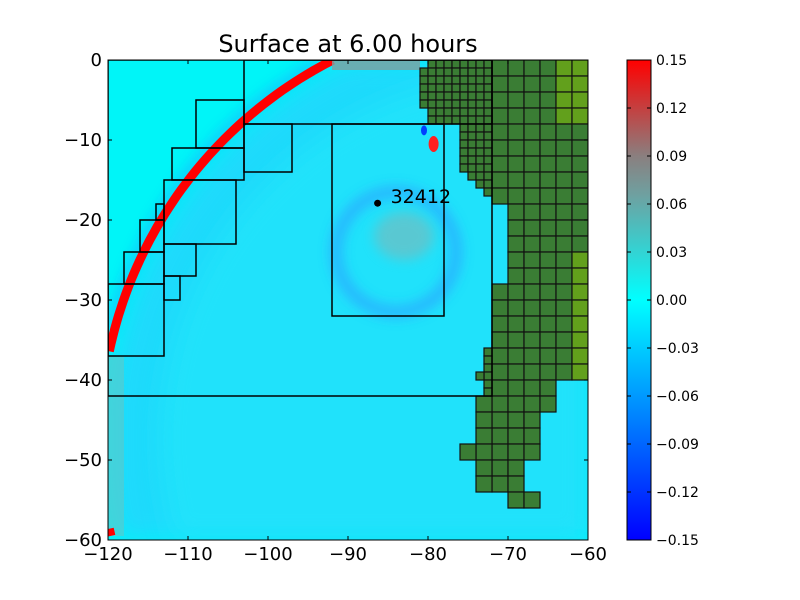  I want to click on coastal-trough, so click(424, 130).